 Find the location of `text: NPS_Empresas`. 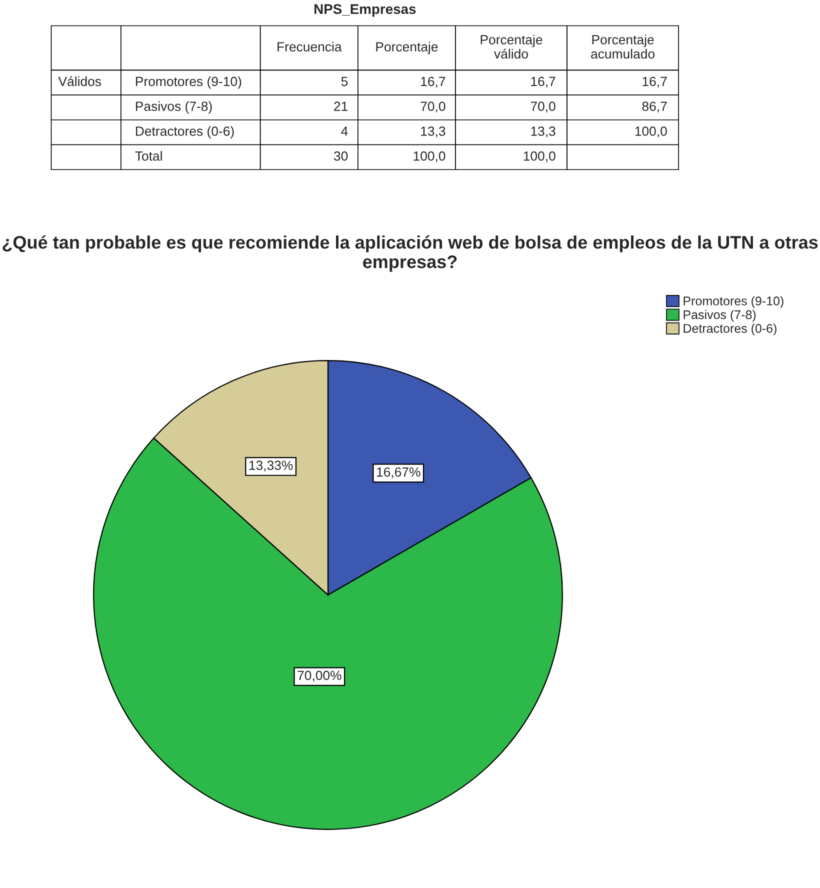

text: NPS_Empresas is located at coordinates (365, 10).